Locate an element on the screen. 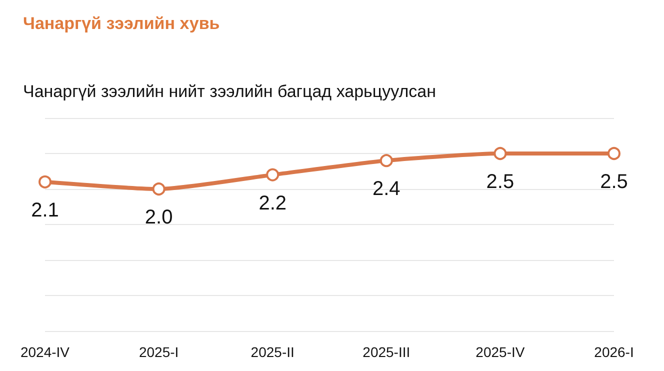  data-label: 2.2 is located at coordinates (272, 203).